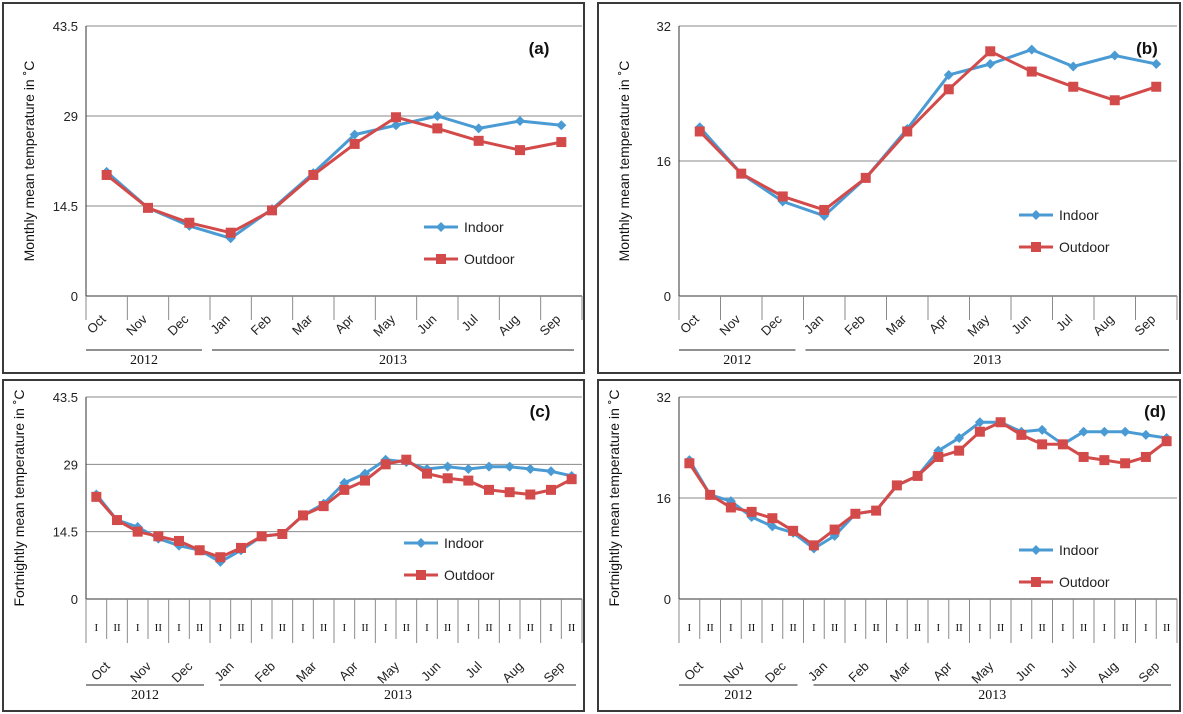 The height and width of the screenshot is (714, 1183). I want to click on legend-label-indoor: Indoor, so click(464, 543).